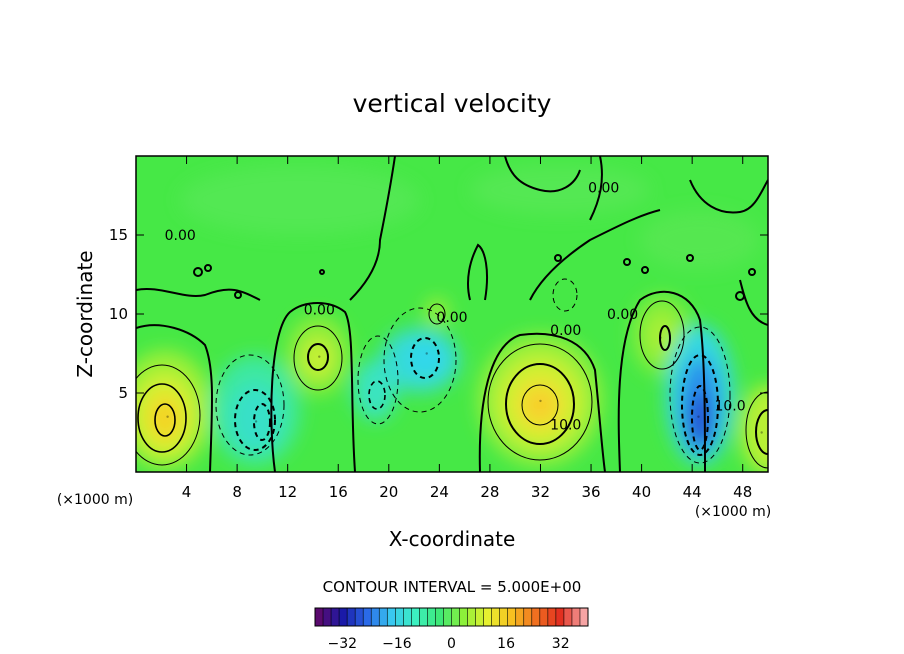 This screenshot has width=904, height=654. What do you see at coordinates (388, 492) in the screenshot?
I see `x-tick-label: 20` at bounding box center [388, 492].